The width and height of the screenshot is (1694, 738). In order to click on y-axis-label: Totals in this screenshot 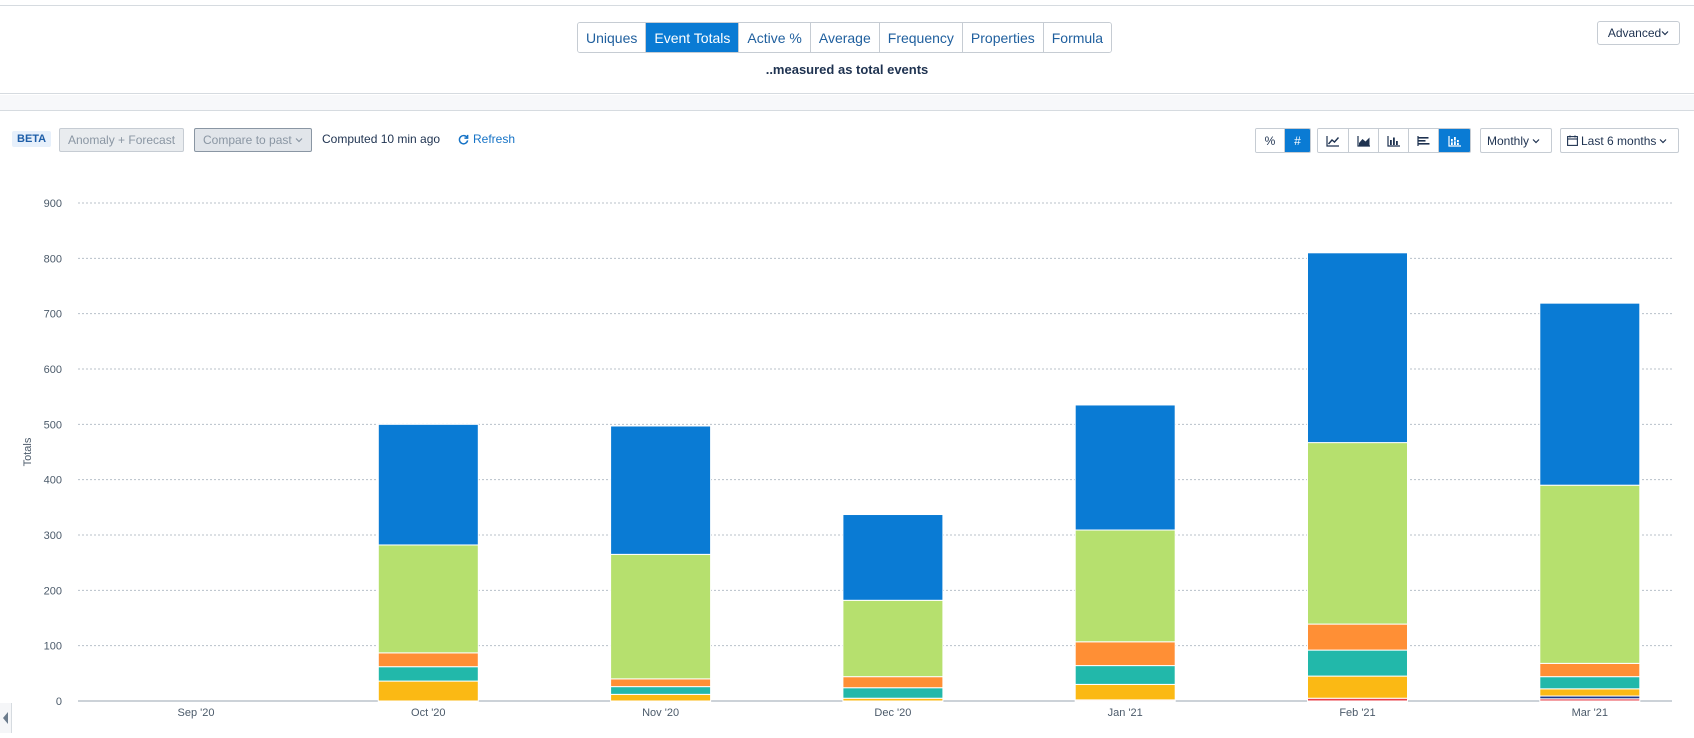, I will do `click(28, 451)`.